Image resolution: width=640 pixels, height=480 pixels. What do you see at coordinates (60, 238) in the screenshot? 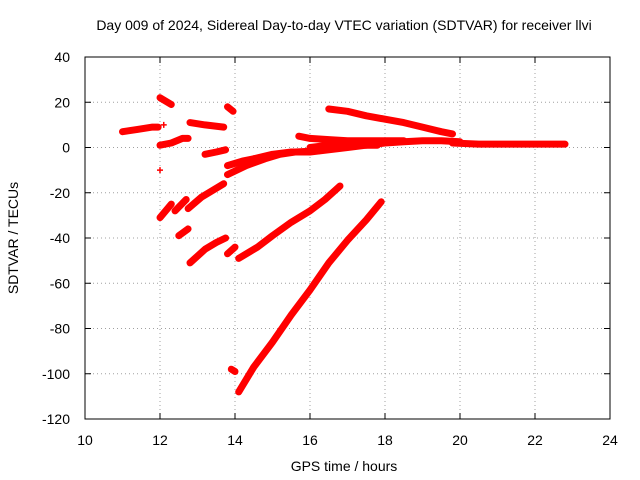
I see `y-tick-label: -40` at bounding box center [60, 238].